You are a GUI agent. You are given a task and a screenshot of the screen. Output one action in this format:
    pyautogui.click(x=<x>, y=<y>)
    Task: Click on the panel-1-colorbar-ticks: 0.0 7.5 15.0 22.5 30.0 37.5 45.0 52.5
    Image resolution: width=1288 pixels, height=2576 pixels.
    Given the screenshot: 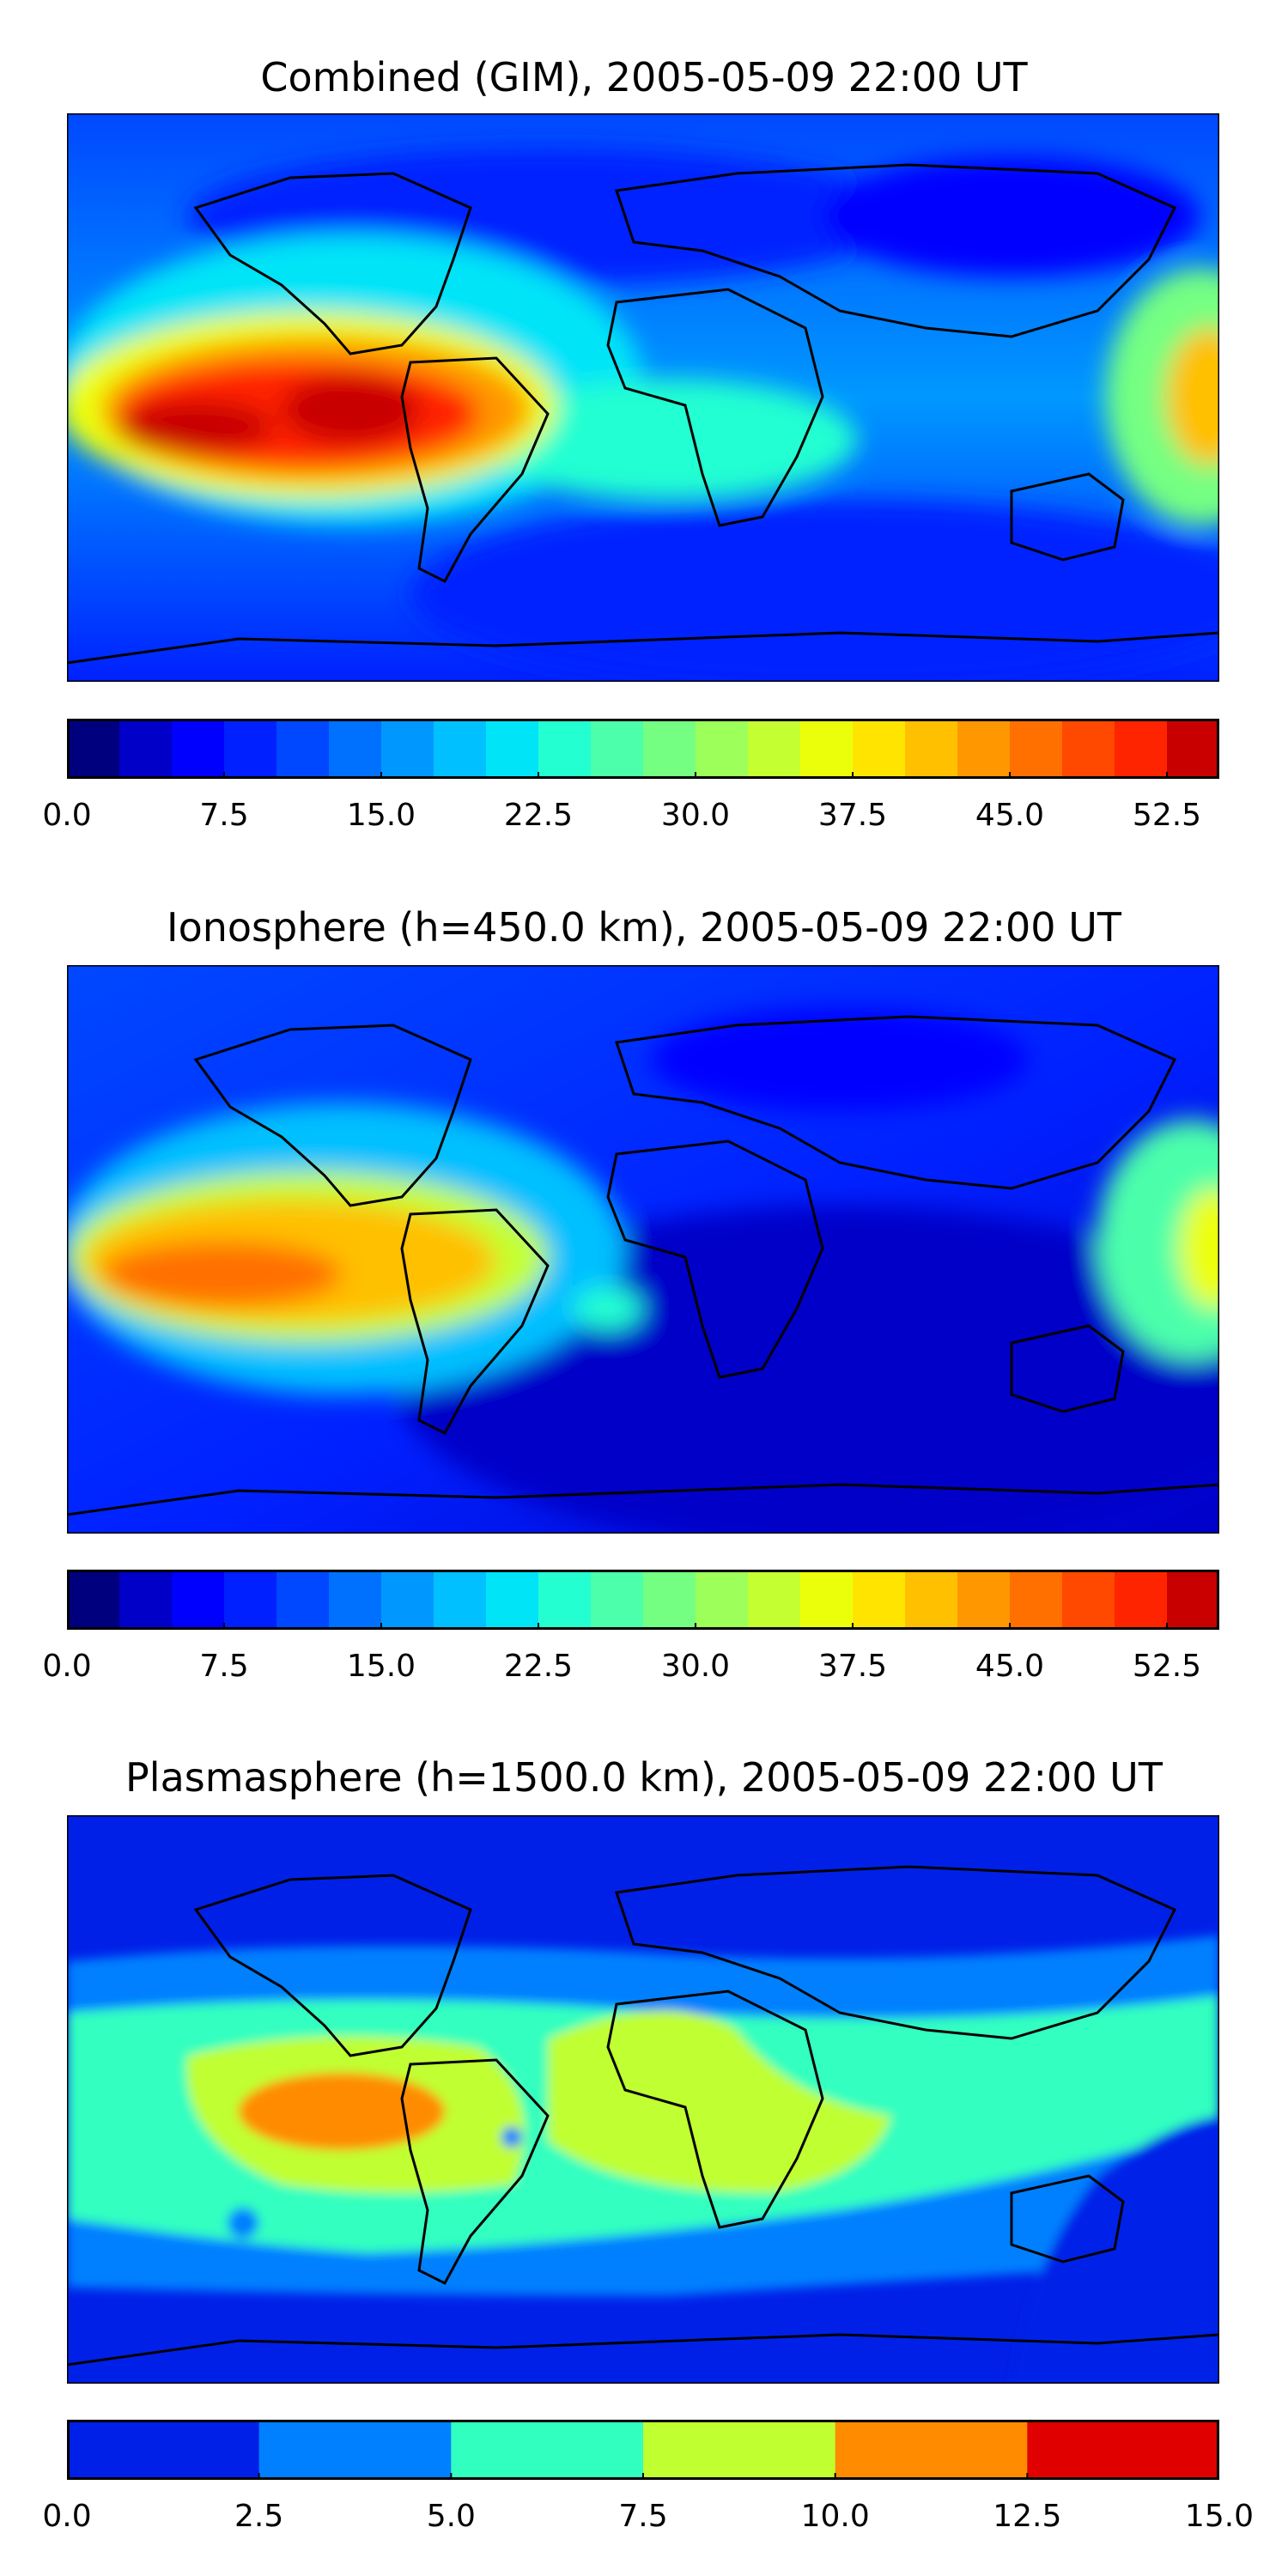 What is the action you would take?
    pyautogui.click(x=630, y=818)
    